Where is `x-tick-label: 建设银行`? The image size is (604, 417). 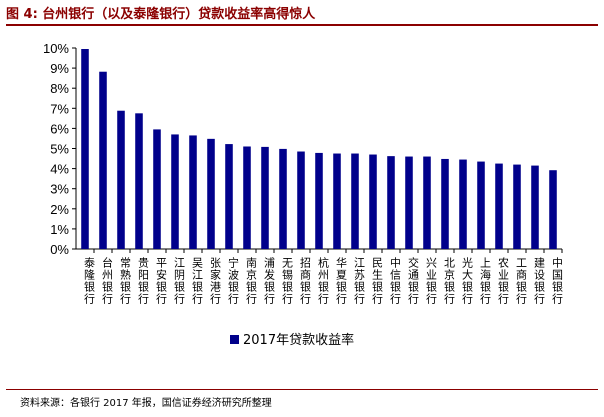 x-tick-label: 建设银行 is located at coordinates (539, 280).